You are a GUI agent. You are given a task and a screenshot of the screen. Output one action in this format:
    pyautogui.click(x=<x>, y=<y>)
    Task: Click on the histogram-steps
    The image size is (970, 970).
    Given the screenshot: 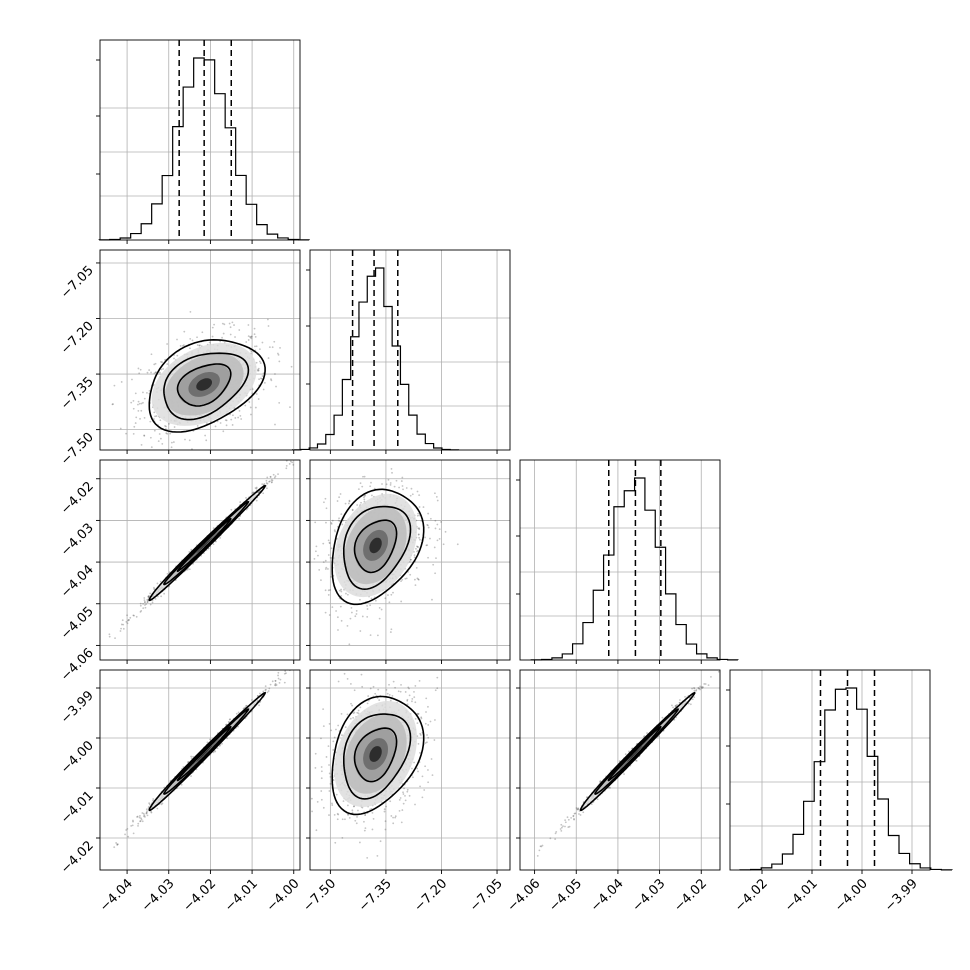 What is the action you would take?
    pyautogui.click(x=634, y=569)
    